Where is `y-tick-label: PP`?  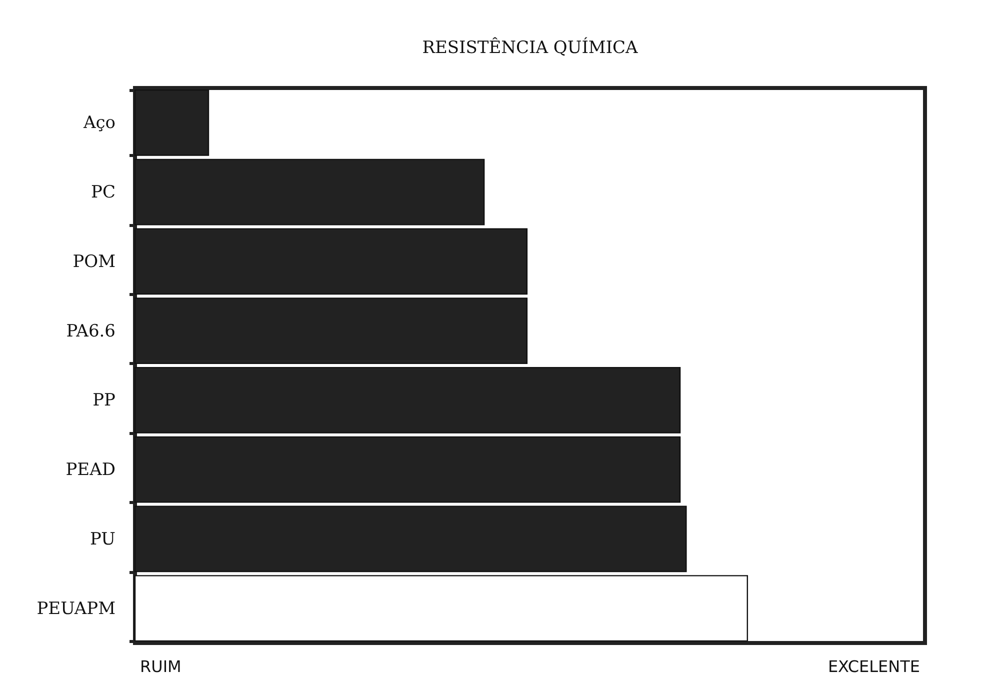
y-tick-label: PP is located at coordinates (104, 400).